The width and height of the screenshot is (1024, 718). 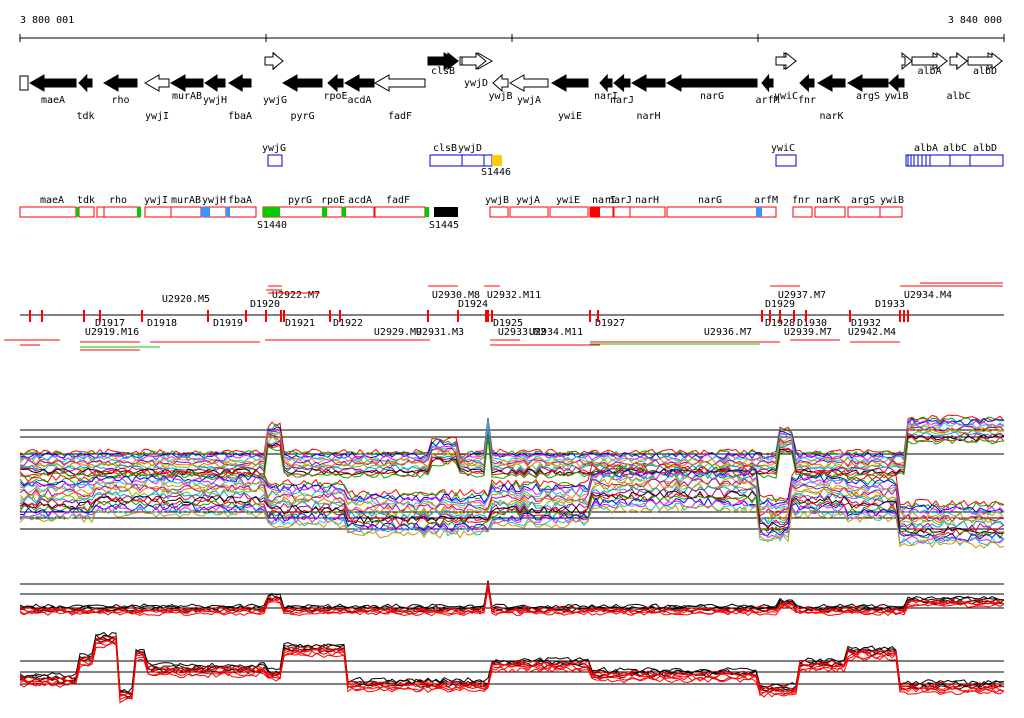 What do you see at coordinates (348, 323) in the screenshot?
I see `segment-label: D1922` at bounding box center [348, 323].